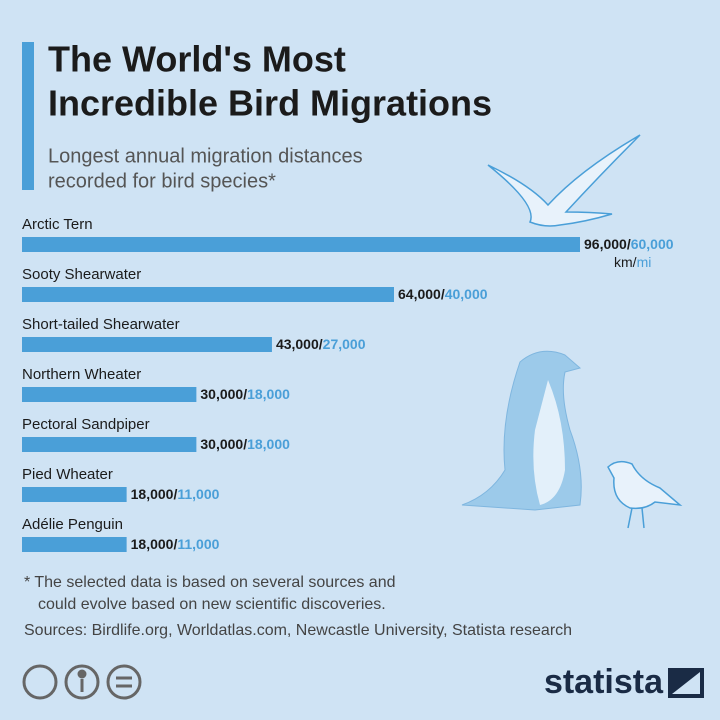 Image resolution: width=720 pixels, height=720 pixels. I want to click on tern-illustration, so click(564, 180).